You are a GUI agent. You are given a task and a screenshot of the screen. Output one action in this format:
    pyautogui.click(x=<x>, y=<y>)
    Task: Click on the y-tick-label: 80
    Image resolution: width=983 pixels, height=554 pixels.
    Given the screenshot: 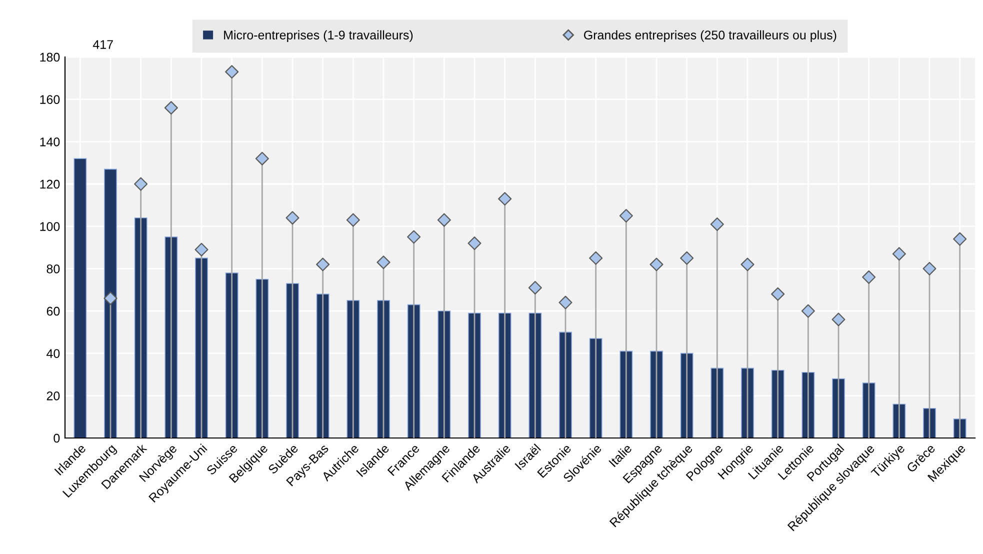 What is the action you would take?
    pyautogui.click(x=53, y=269)
    